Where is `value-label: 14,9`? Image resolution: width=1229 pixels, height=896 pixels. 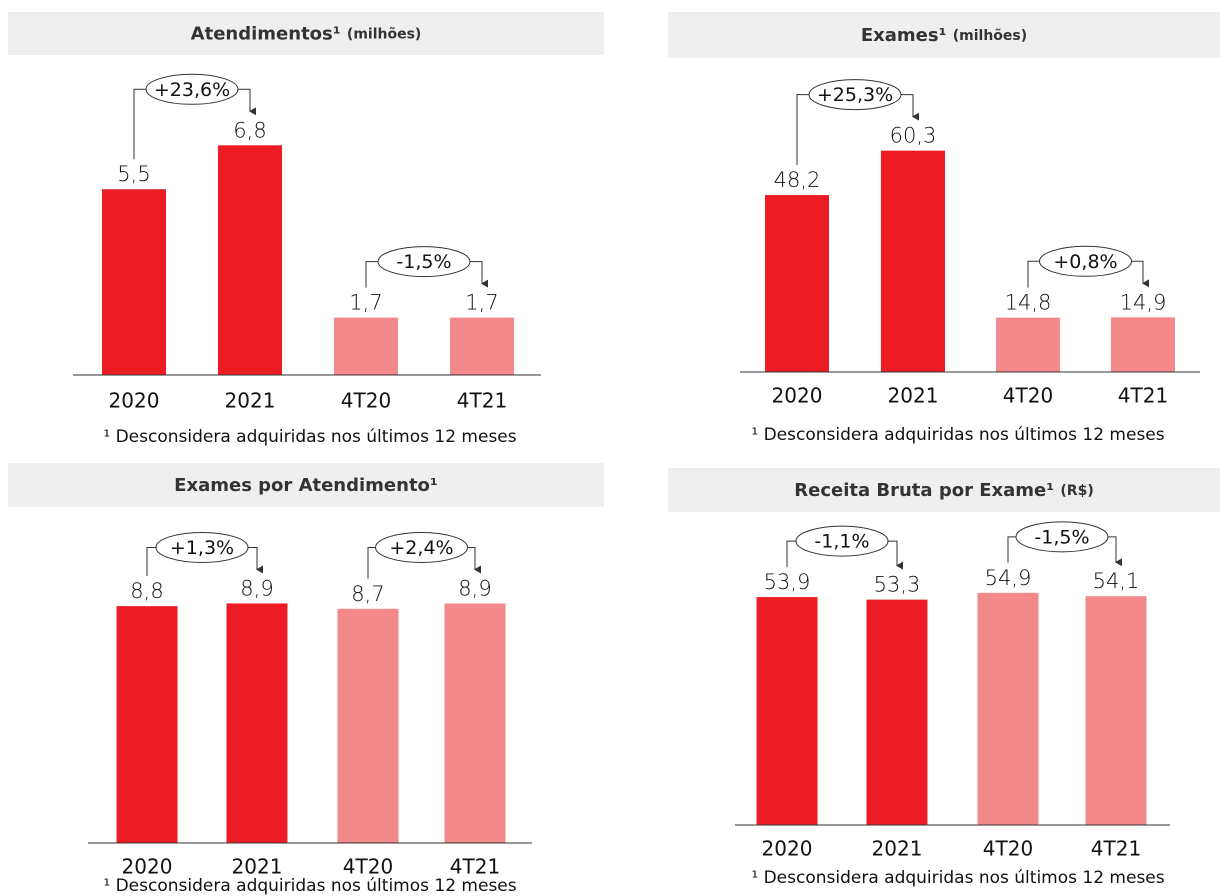
value-label: 14,9 is located at coordinates (1143, 302).